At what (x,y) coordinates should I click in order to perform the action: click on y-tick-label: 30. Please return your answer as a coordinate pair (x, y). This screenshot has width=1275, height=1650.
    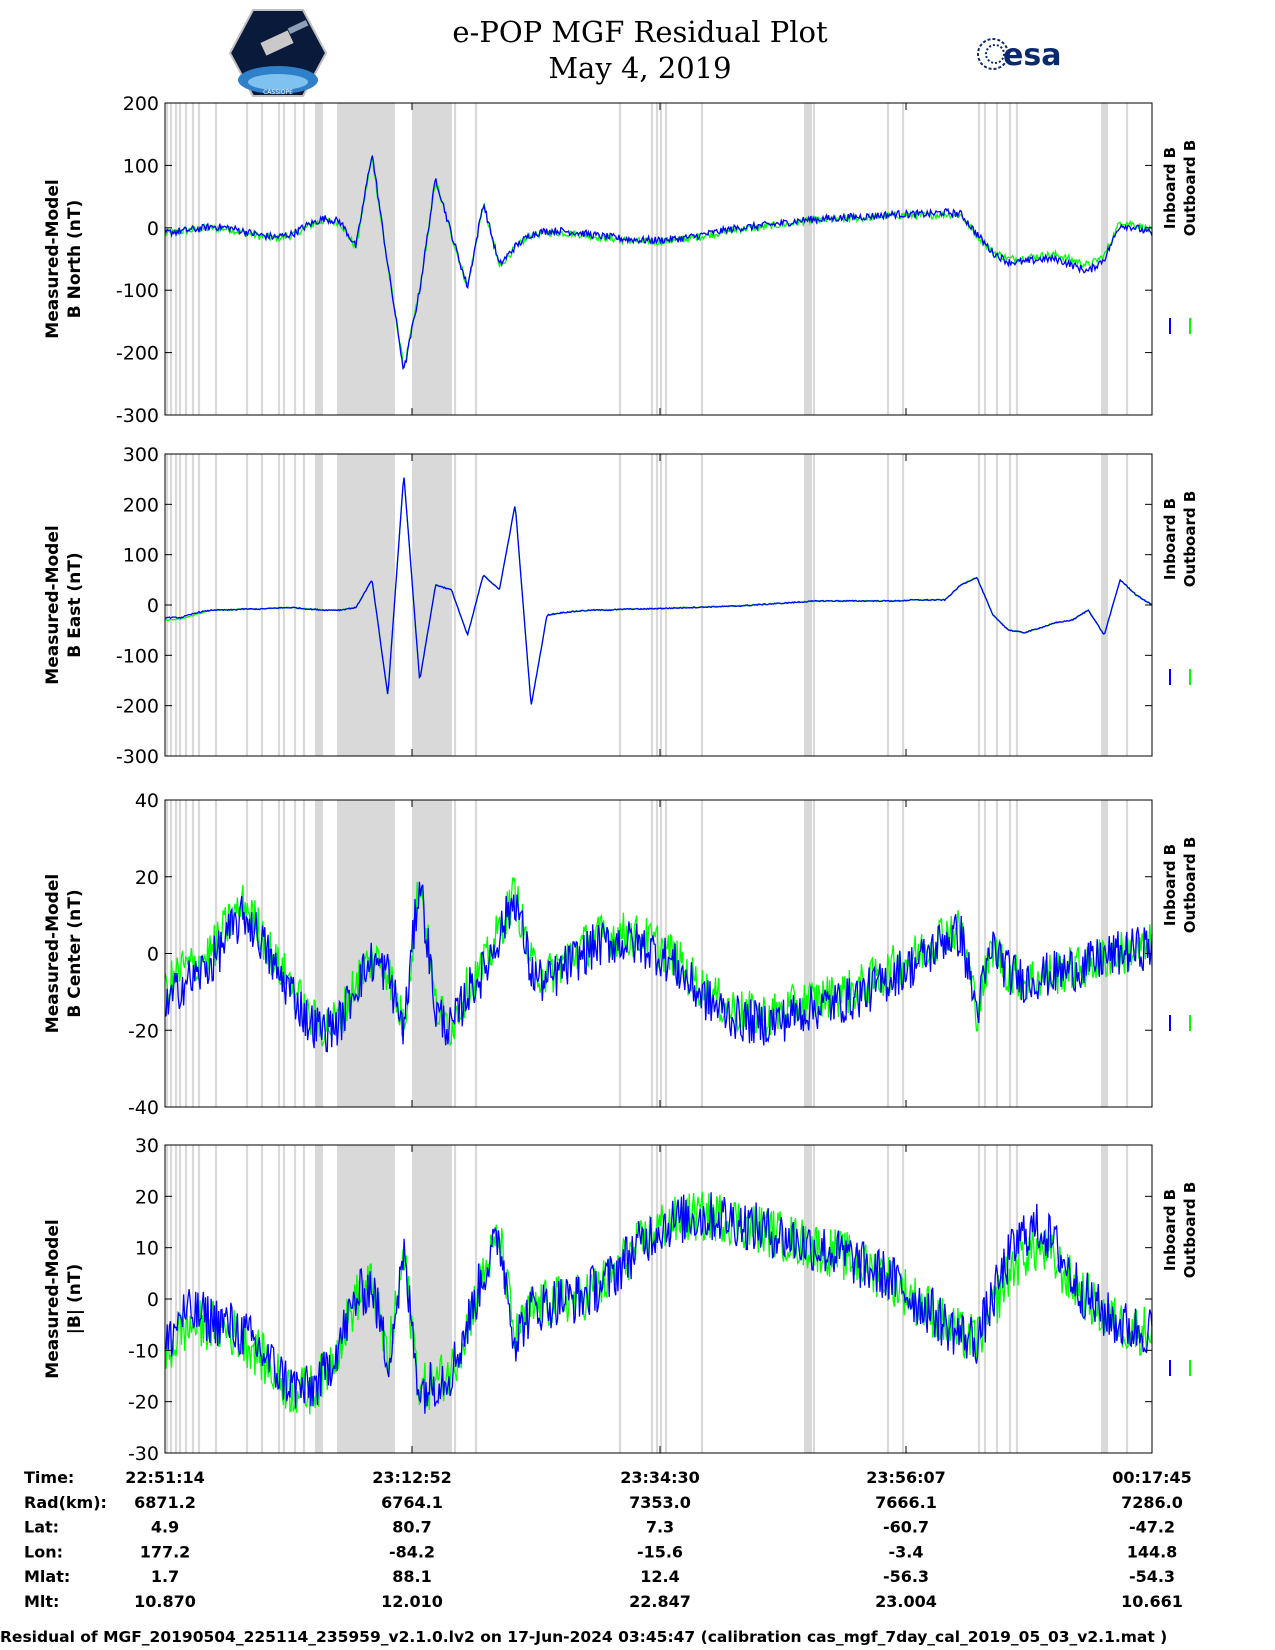
    Looking at the image, I should click on (147, 1146).